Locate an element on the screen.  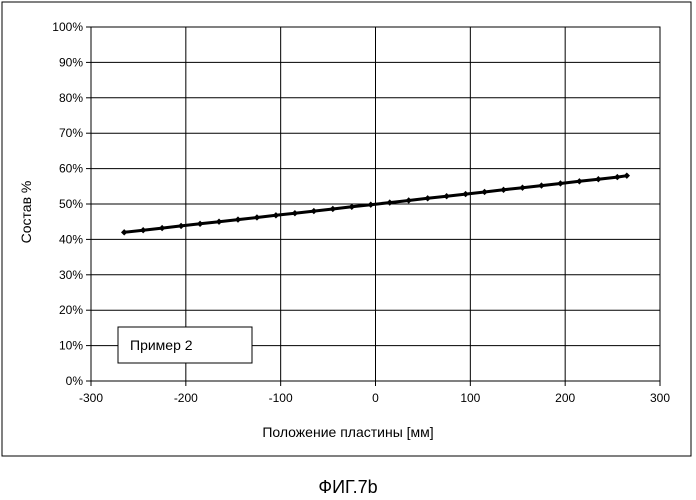
x-axis-title: Положение пластины [мм] is located at coordinates (347, 432).